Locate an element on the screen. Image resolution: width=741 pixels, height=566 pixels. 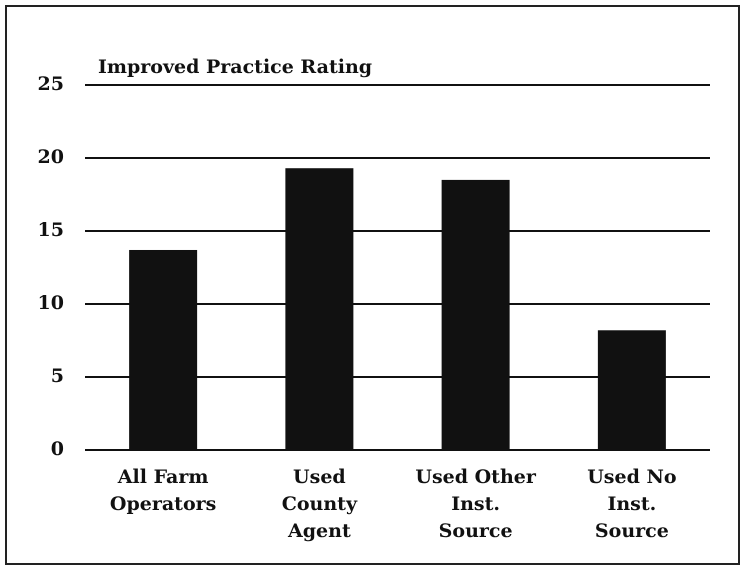
x-tick-label: Used No Inst. Source is located at coordinates (632, 504).